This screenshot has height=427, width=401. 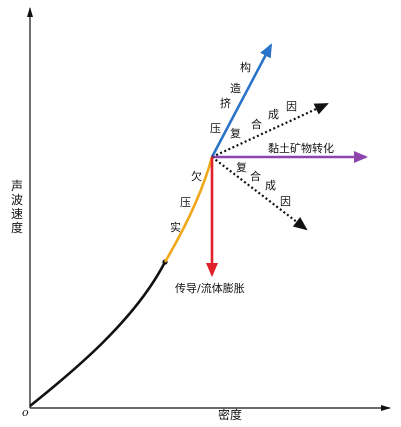 What do you see at coordinates (225, 103) in the screenshot?
I see `tectonic-compression-label-char: 挤` at bounding box center [225, 103].